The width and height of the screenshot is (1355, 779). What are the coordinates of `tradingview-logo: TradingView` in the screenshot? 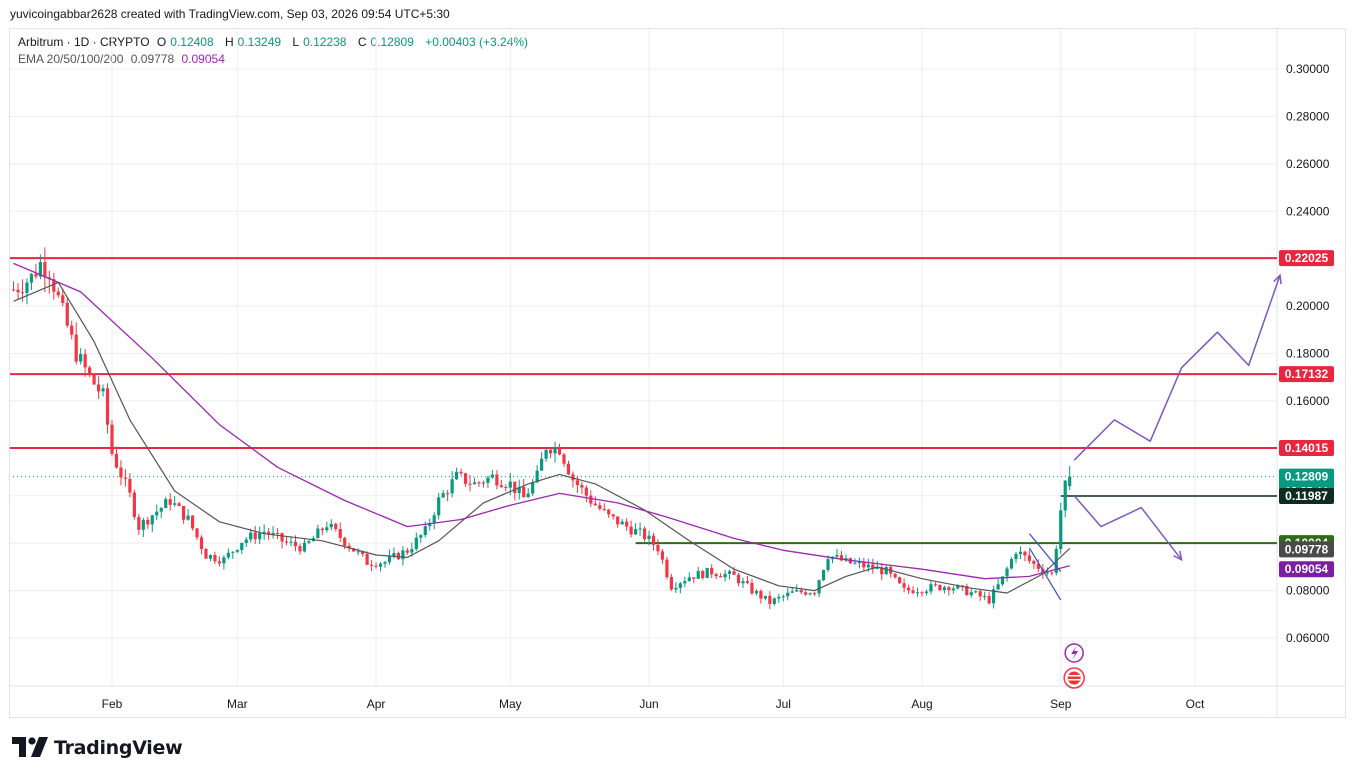 It's located at (97, 748).